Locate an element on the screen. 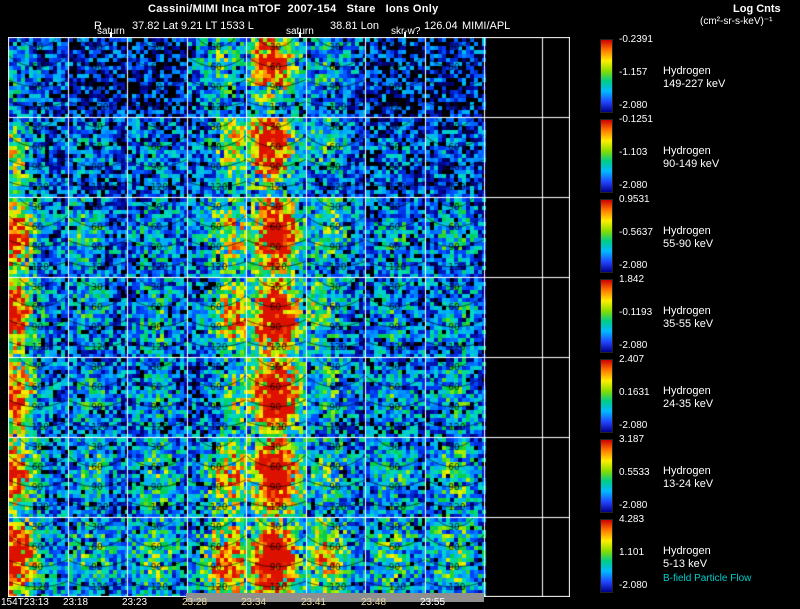  colorbar-max-label: 0.9531 is located at coordinates (634, 199).